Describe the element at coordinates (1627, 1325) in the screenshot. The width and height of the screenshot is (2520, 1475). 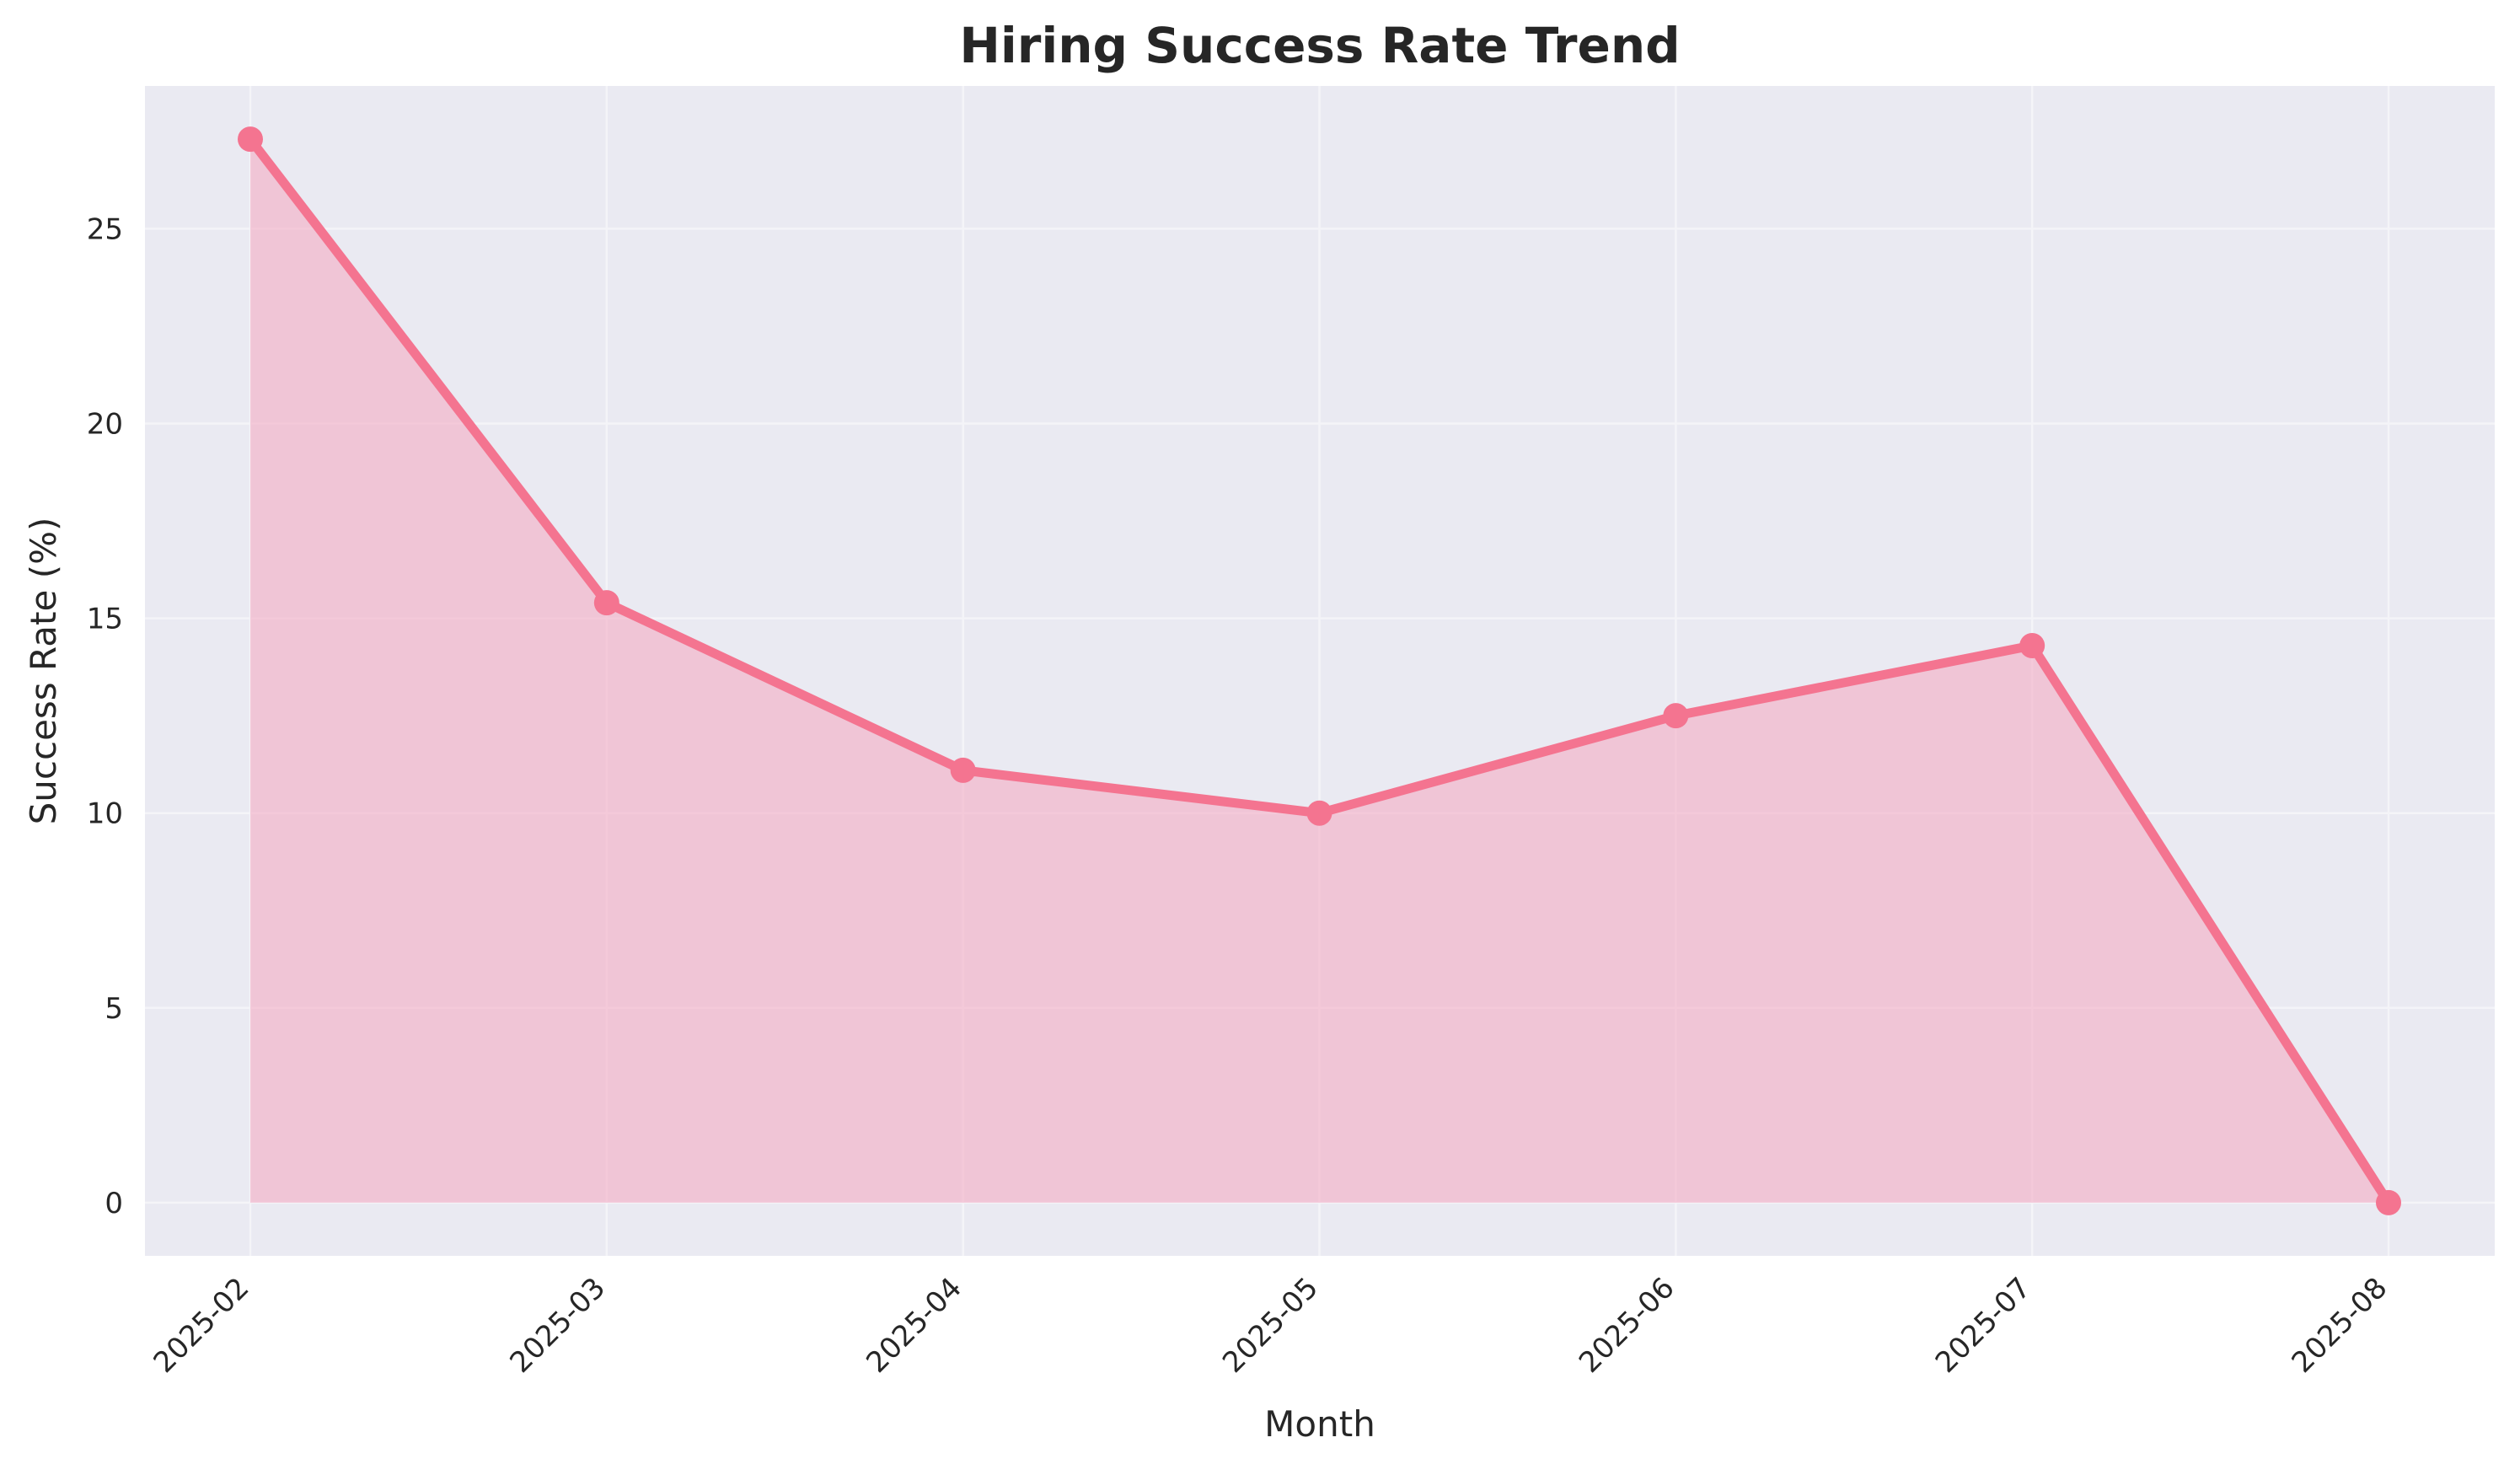
I see `x-tick-label: 2025-06` at that location.